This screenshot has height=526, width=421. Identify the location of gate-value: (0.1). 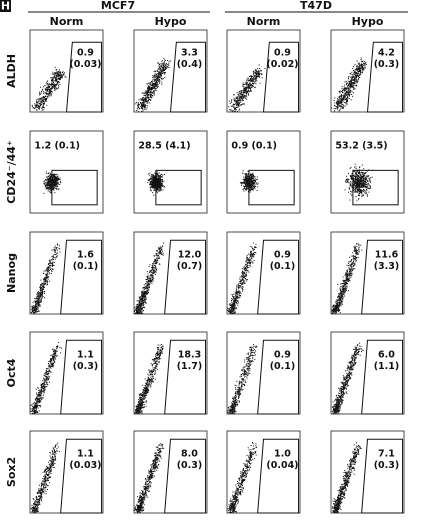
(86, 266).